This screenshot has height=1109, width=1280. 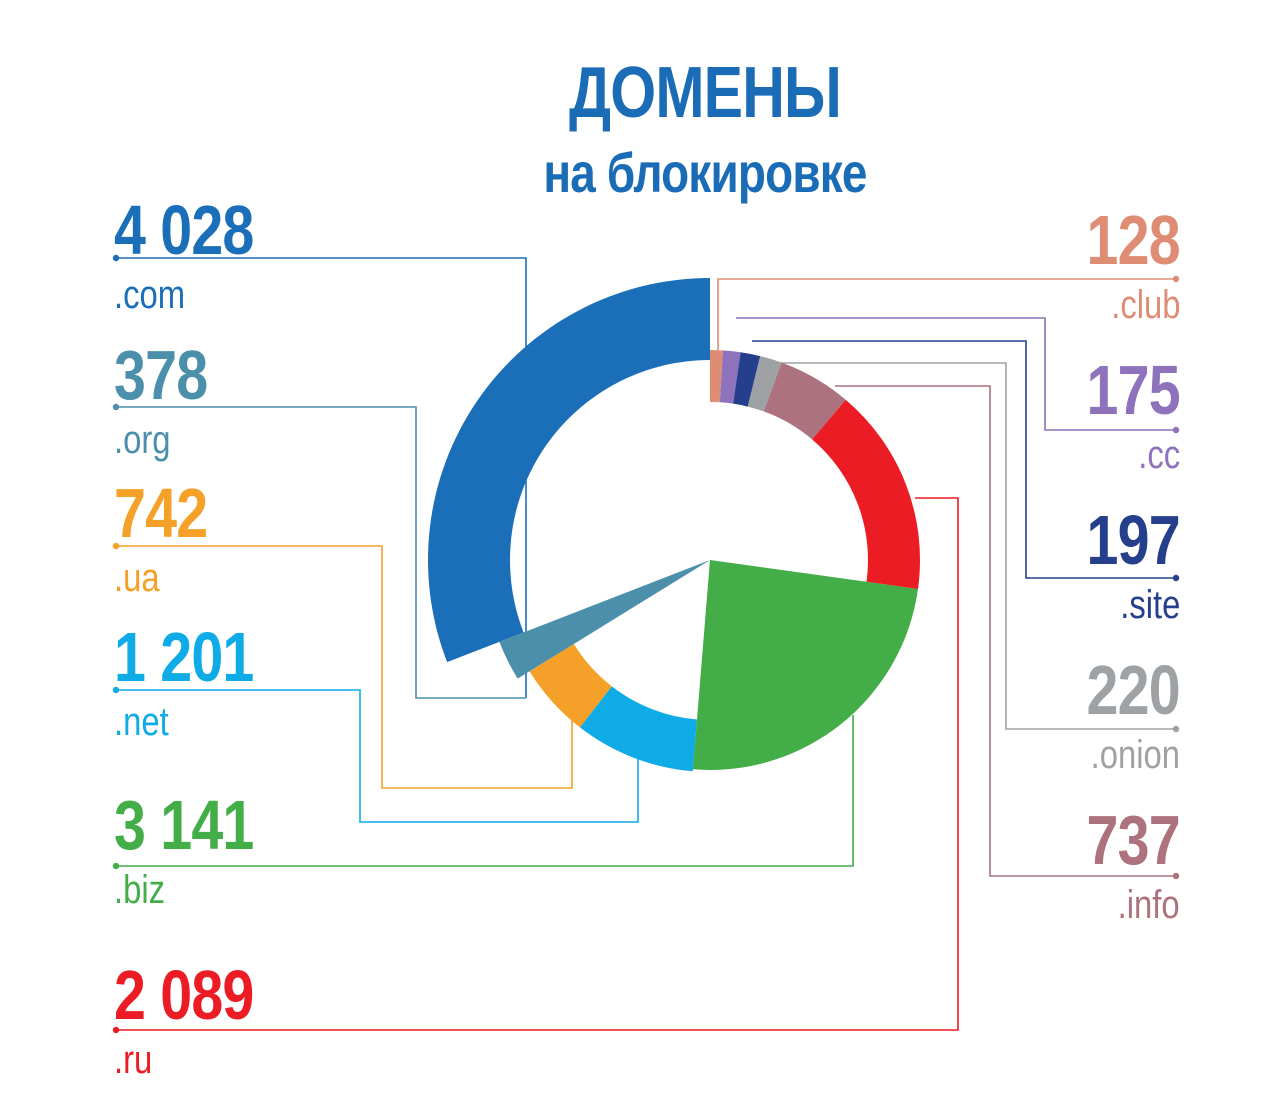 I want to click on domain-label-site: .site, so click(x=1149, y=605).